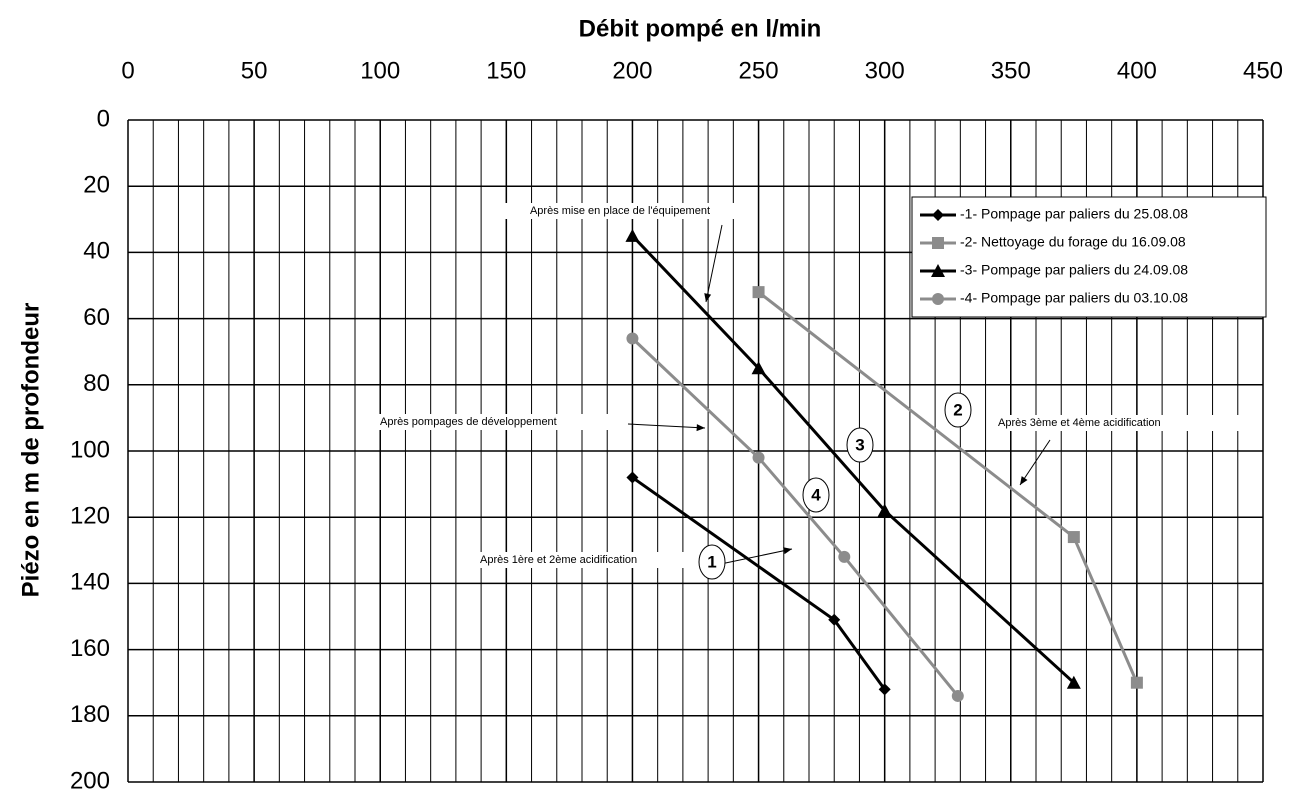 The width and height of the screenshot is (1304, 794). What do you see at coordinates (700, 28) in the screenshot?
I see `x-axis-title: Débit pompé en l/min` at bounding box center [700, 28].